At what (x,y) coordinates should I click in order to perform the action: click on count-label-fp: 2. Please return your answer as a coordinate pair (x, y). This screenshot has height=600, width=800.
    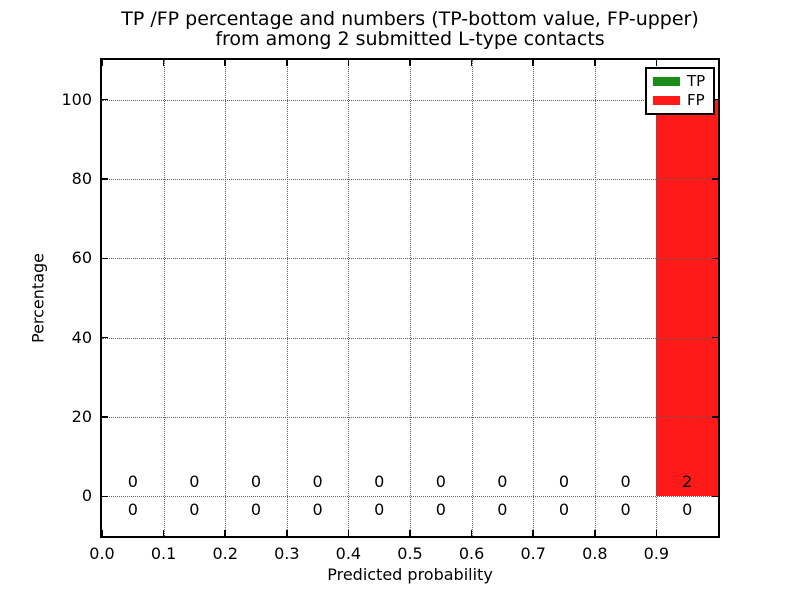
    Looking at the image, I should click on (687, 482).